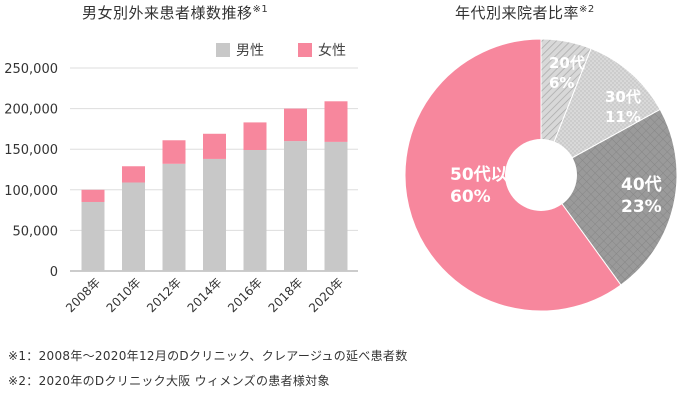 The width and height of the screenshot is (682, 400). Describe the element at coordinates (305, 50) in the screenshot. I see `legend-swatch-female` at that location.